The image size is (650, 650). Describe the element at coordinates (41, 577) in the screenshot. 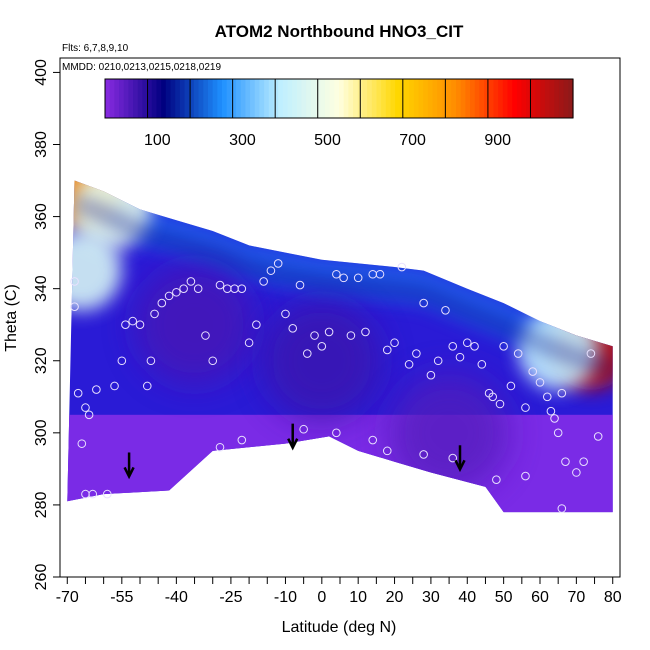

I see `y-tick-label: 260` at that location.